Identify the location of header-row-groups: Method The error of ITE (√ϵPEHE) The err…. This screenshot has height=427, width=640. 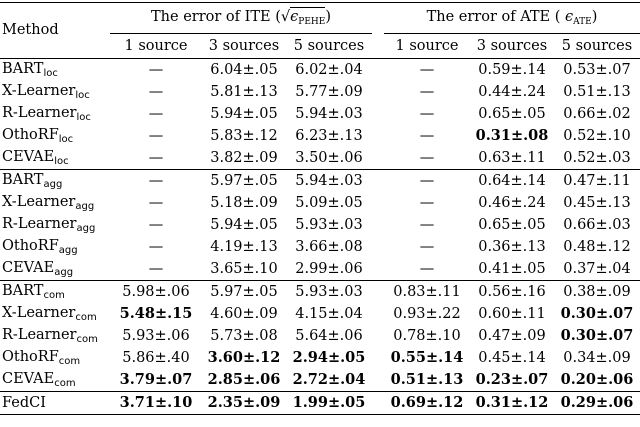
(320, 30).